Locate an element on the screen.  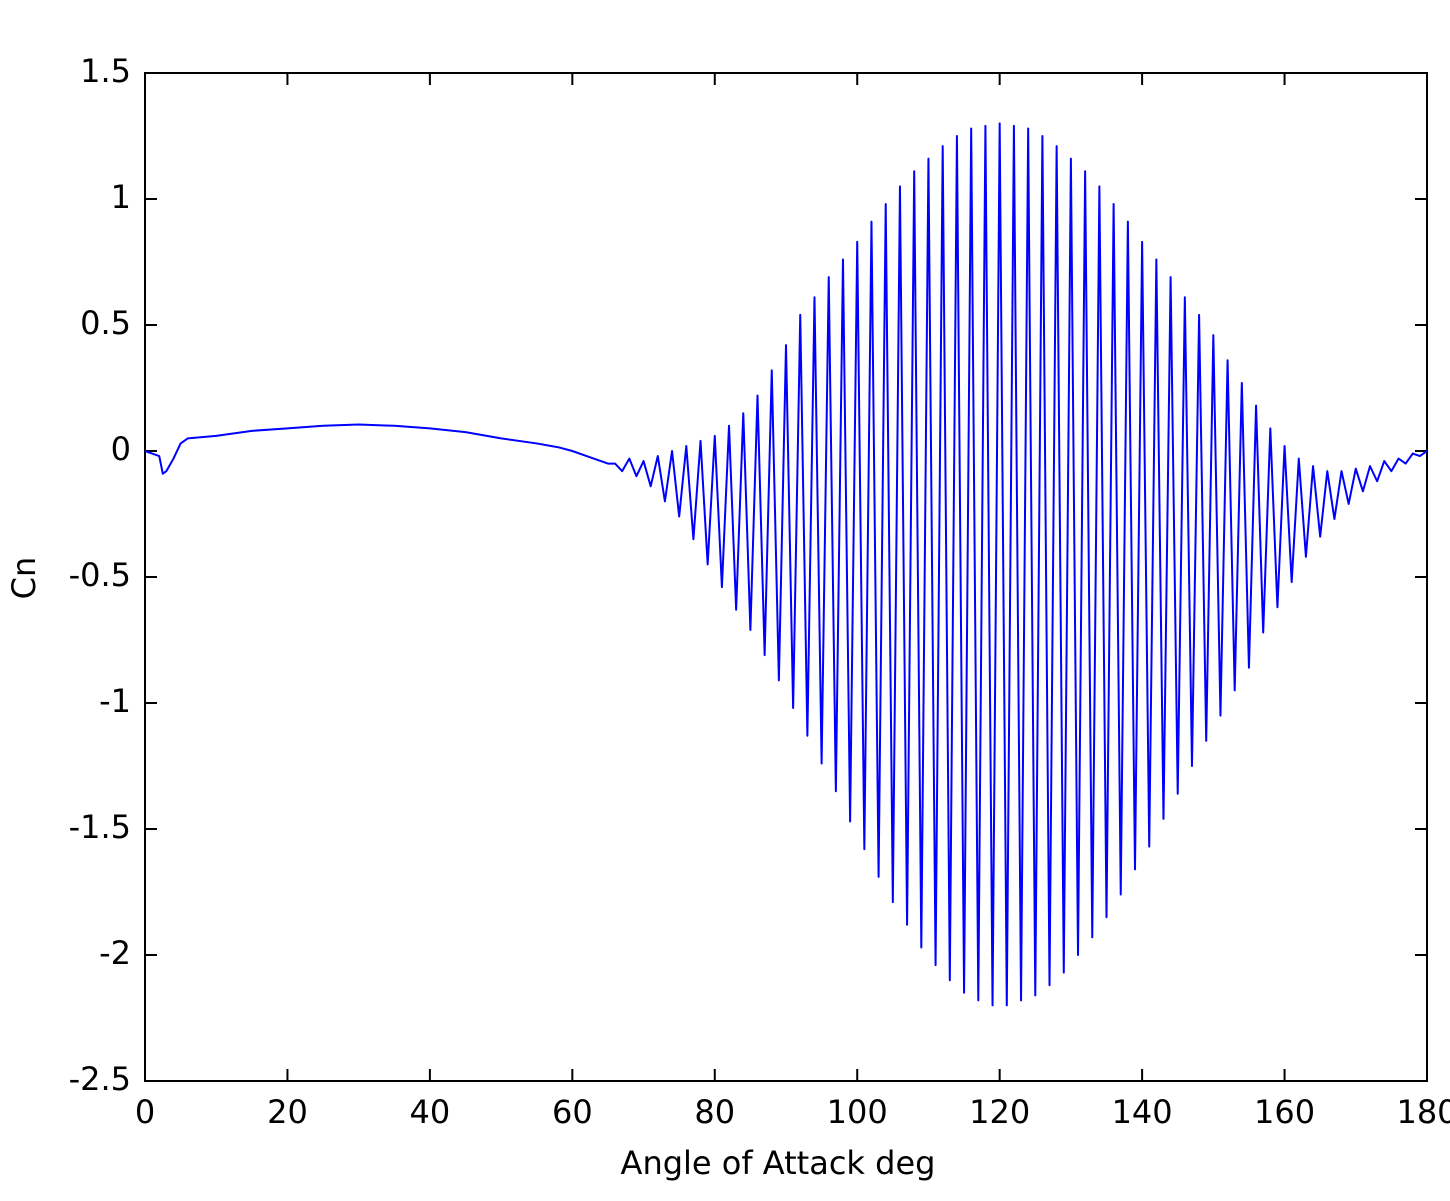
x-tick-label: 0 is located at coordinates (145, 1112).